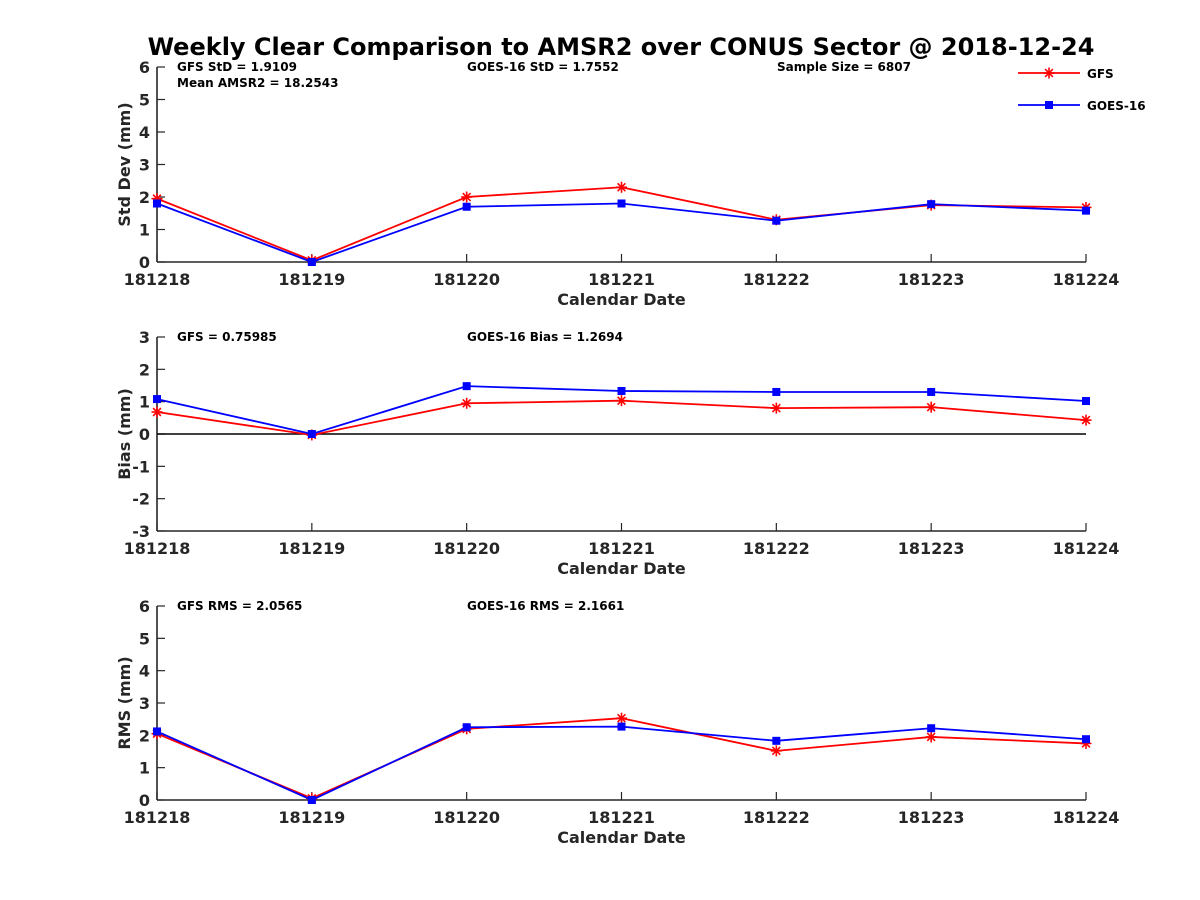 The height and width of the screenshot is (900, 1200). What do you see at coordinates (1082, 106) in the screenshot?
I see `legend-entry-goes-16: GOES-16` at bounding box center [1082, 106].